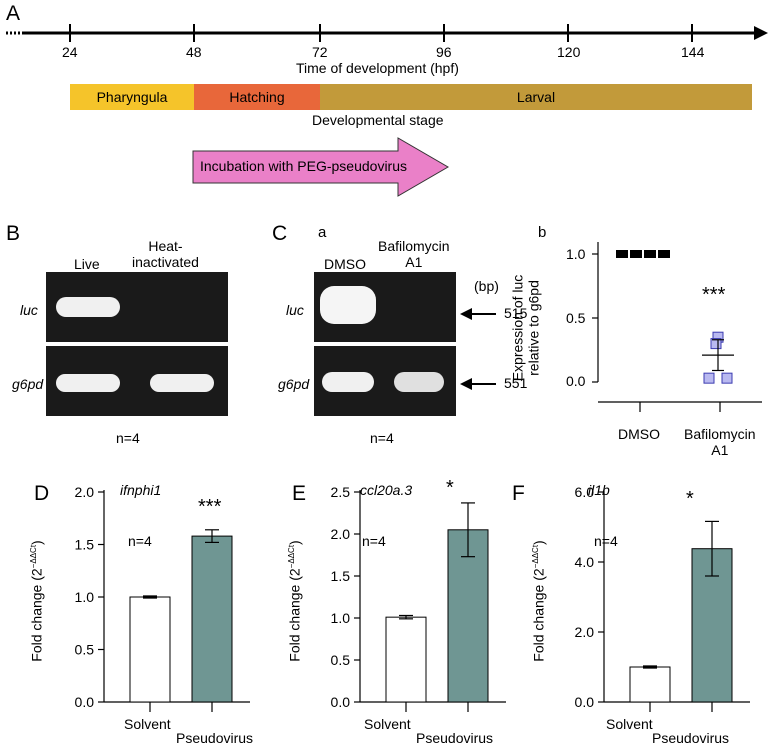 This screenshot has height=746, width=771. Describe the element at coordinates (518, 493) in the screenshot. I see `panel-f-letter: F` at that location.